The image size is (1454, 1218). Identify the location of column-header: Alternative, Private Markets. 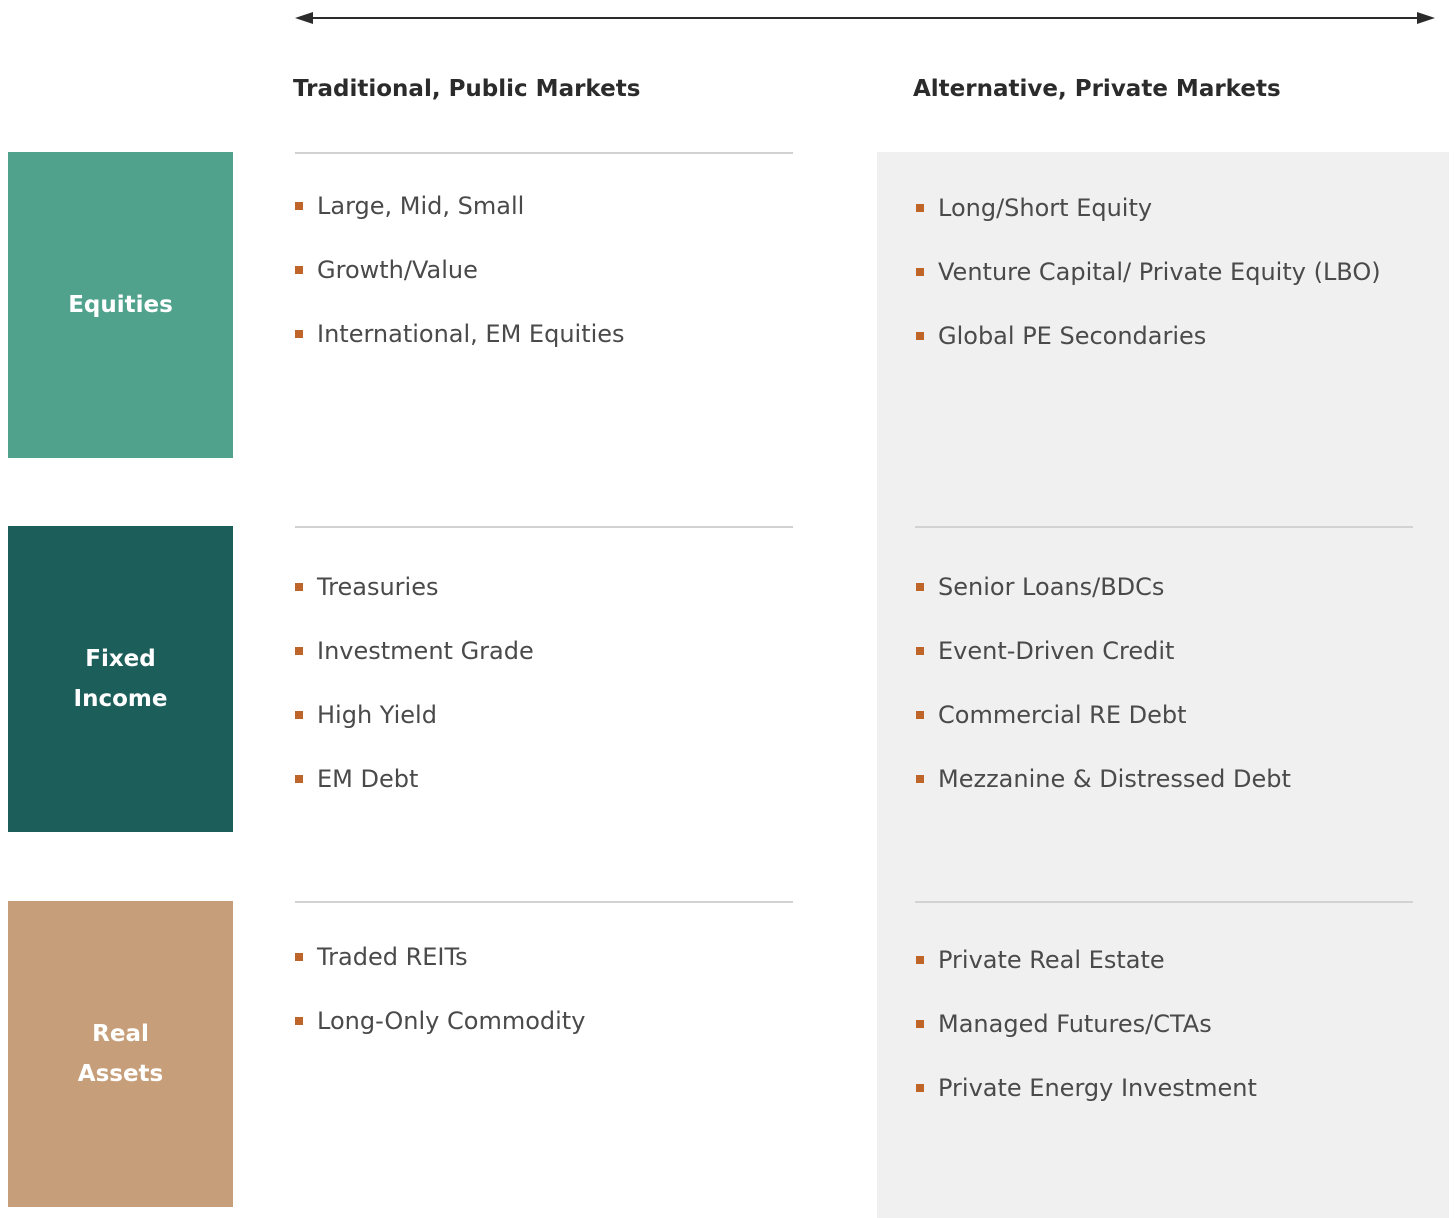
(1097, 89).